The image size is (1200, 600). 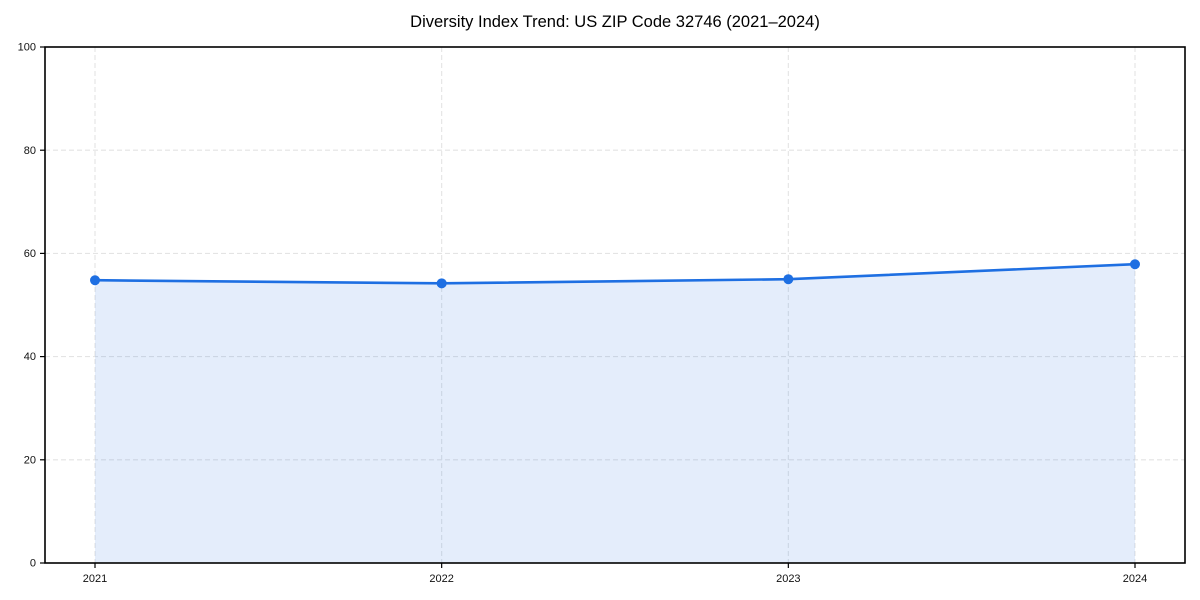 What do you see at coordinates (30, 357) in the screenshot?
I see `y-tick-label: 40` at bounding box center [30, 357].